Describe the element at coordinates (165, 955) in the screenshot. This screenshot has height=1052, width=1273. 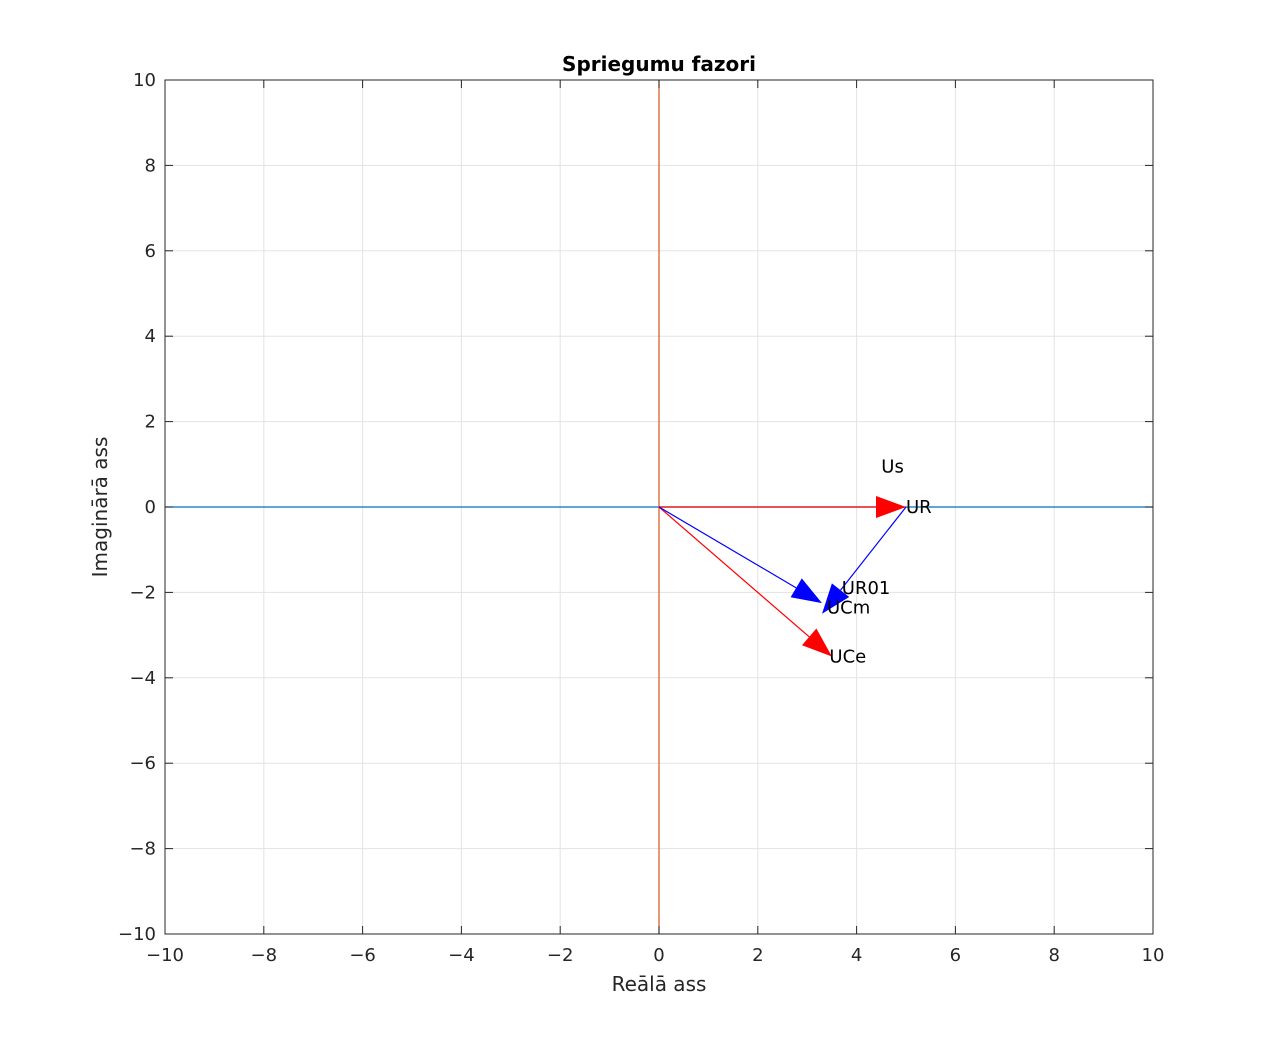
I see `x-tick-label-0: −10` at that location.